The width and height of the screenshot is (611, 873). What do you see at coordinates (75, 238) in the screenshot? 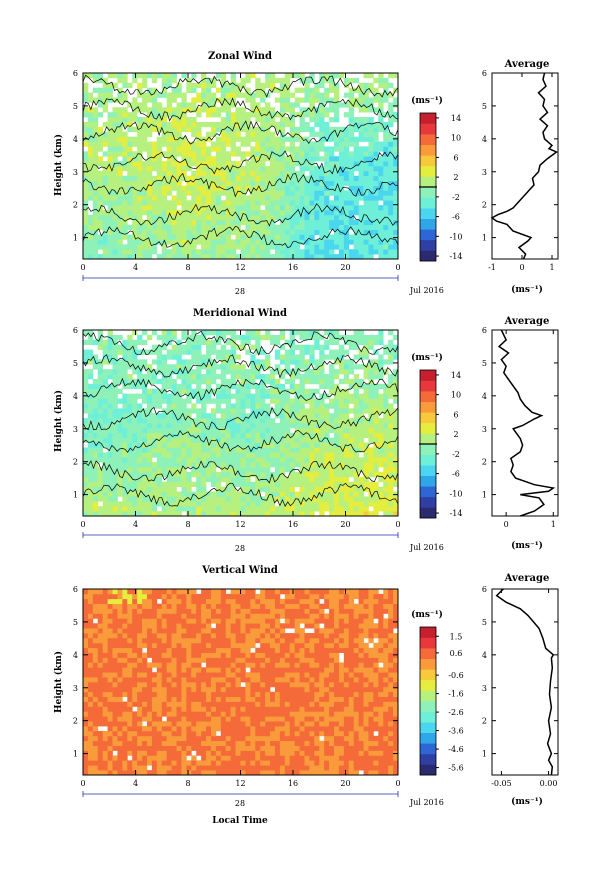
I see `y-tick-label: 1` at bounding box center [75, 238].